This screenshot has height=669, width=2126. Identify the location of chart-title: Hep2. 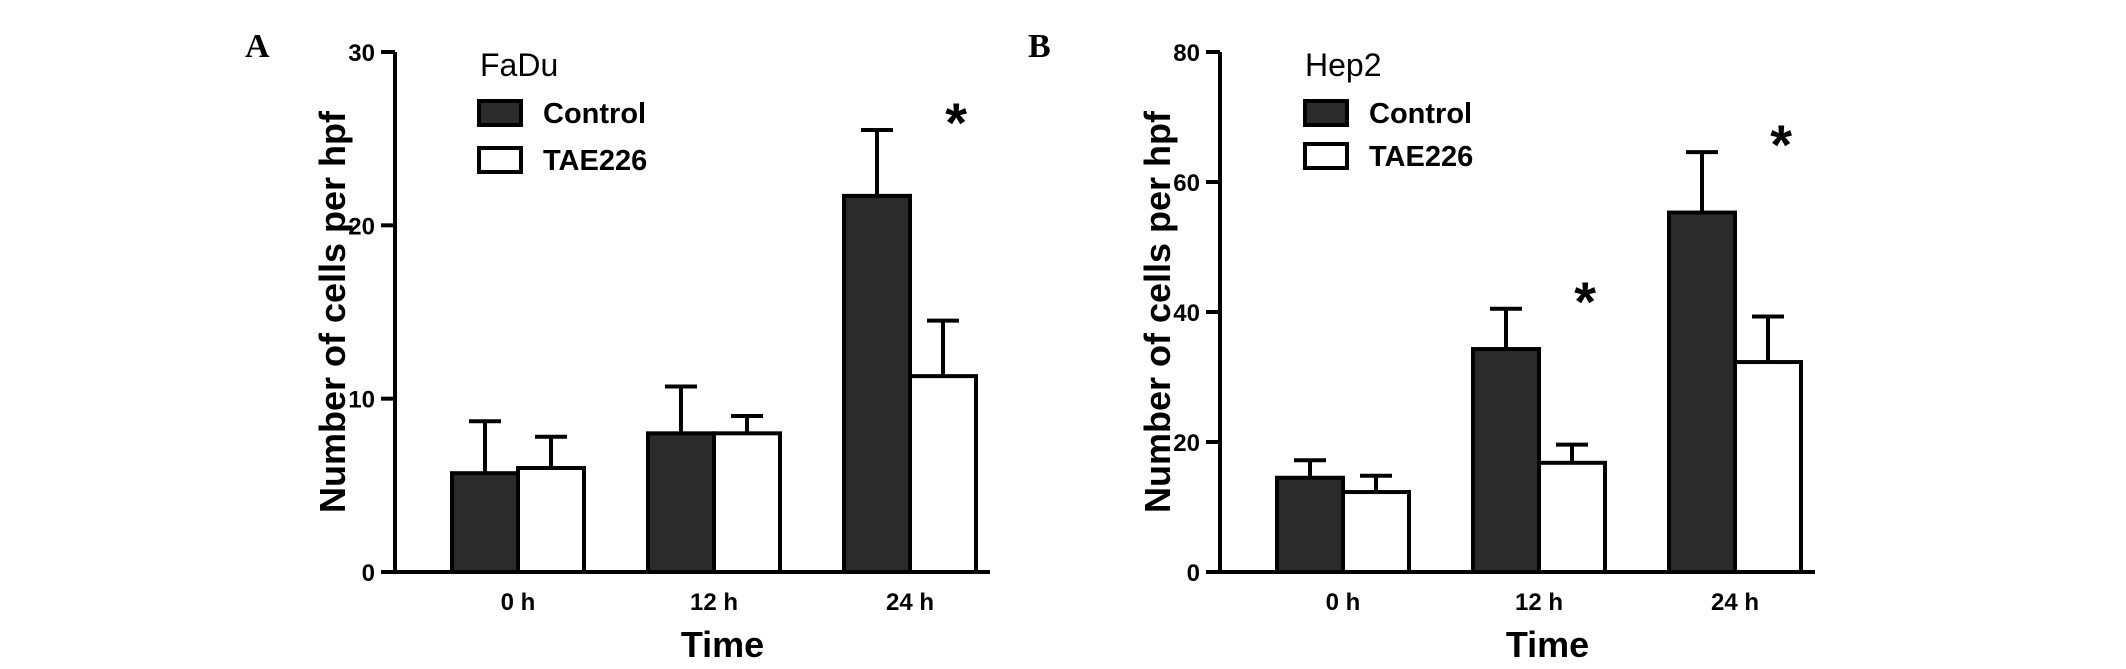
(1343, 65).